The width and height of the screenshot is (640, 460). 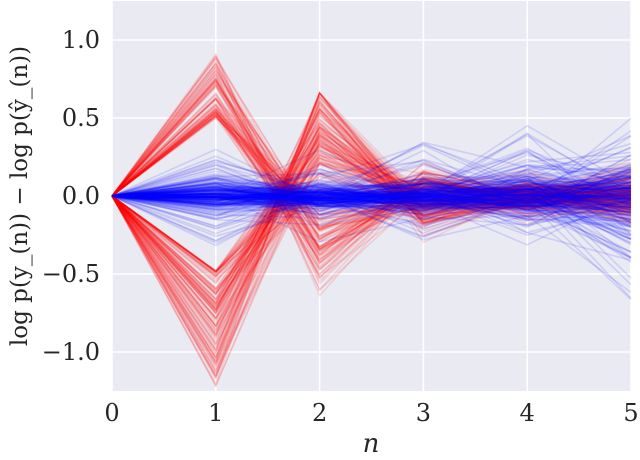 I want to click on y-tick-label: 1.0, so click(x=81, y=40).